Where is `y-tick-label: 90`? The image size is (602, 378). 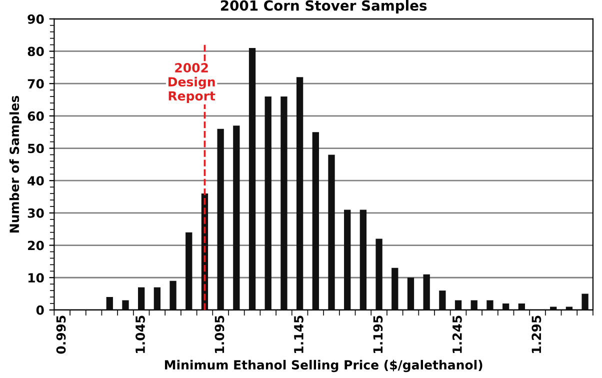 y-tick-label: 90 is located at coordinates (36, 19).